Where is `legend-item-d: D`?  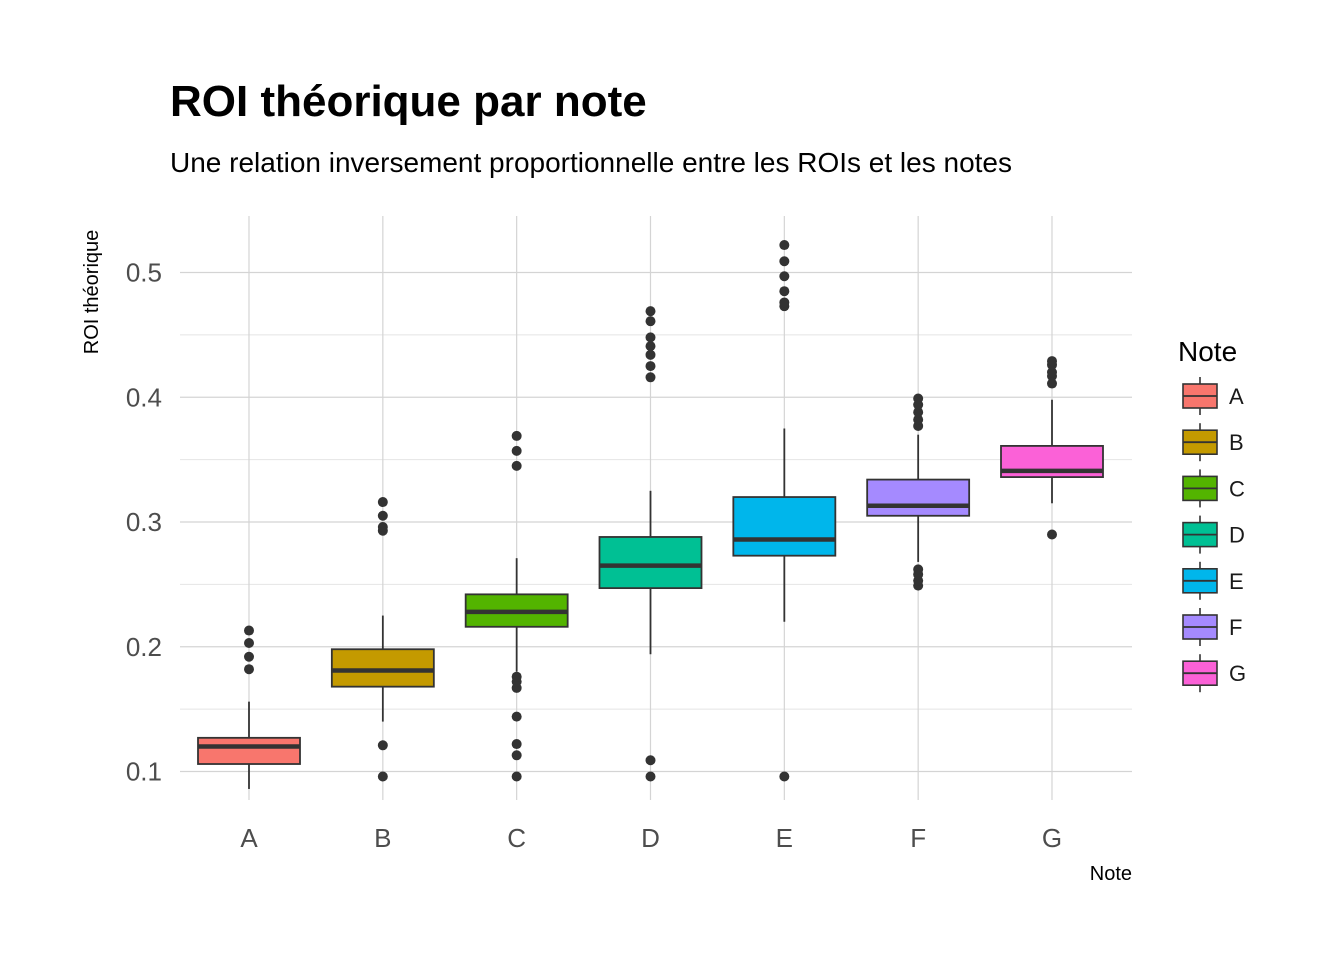
legend-item-d: D is located at coordinates (1213, 534).